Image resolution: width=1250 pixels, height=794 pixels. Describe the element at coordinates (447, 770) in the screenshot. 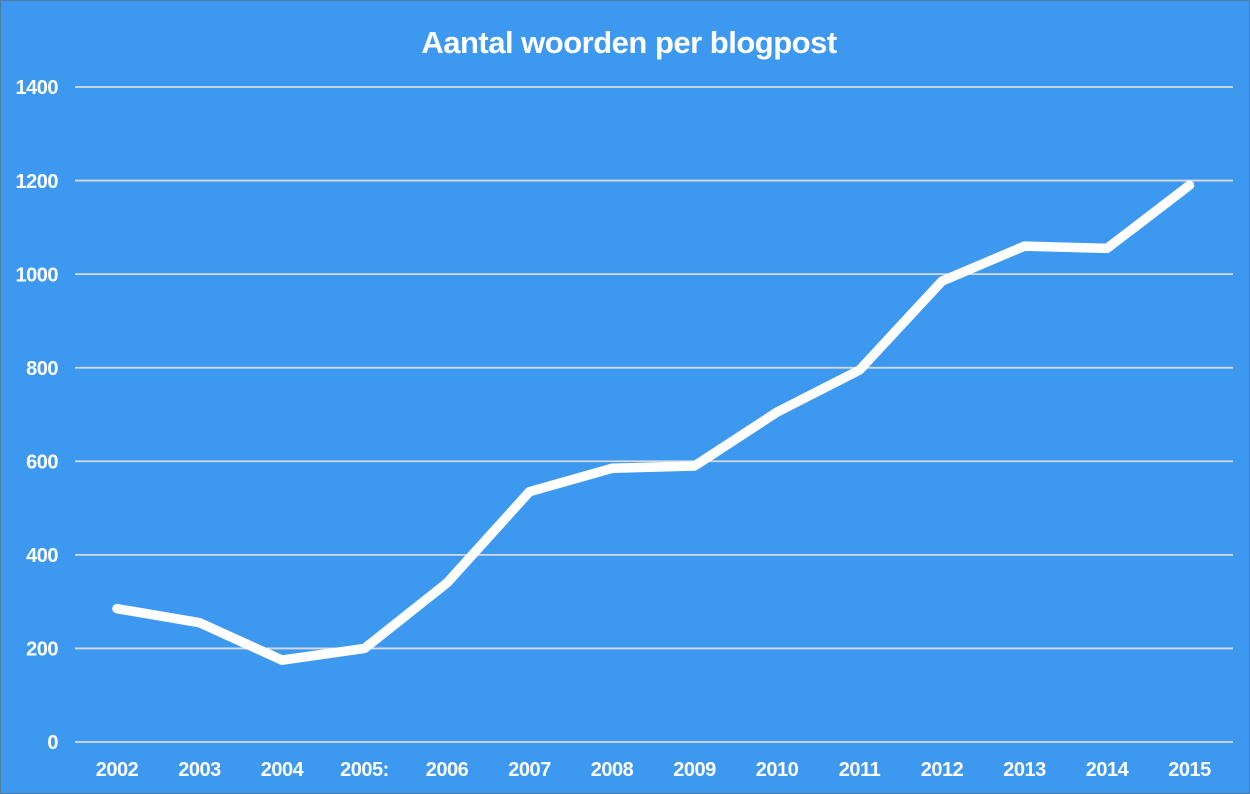

I see `x-axis-tick-label: 2006` at that location.